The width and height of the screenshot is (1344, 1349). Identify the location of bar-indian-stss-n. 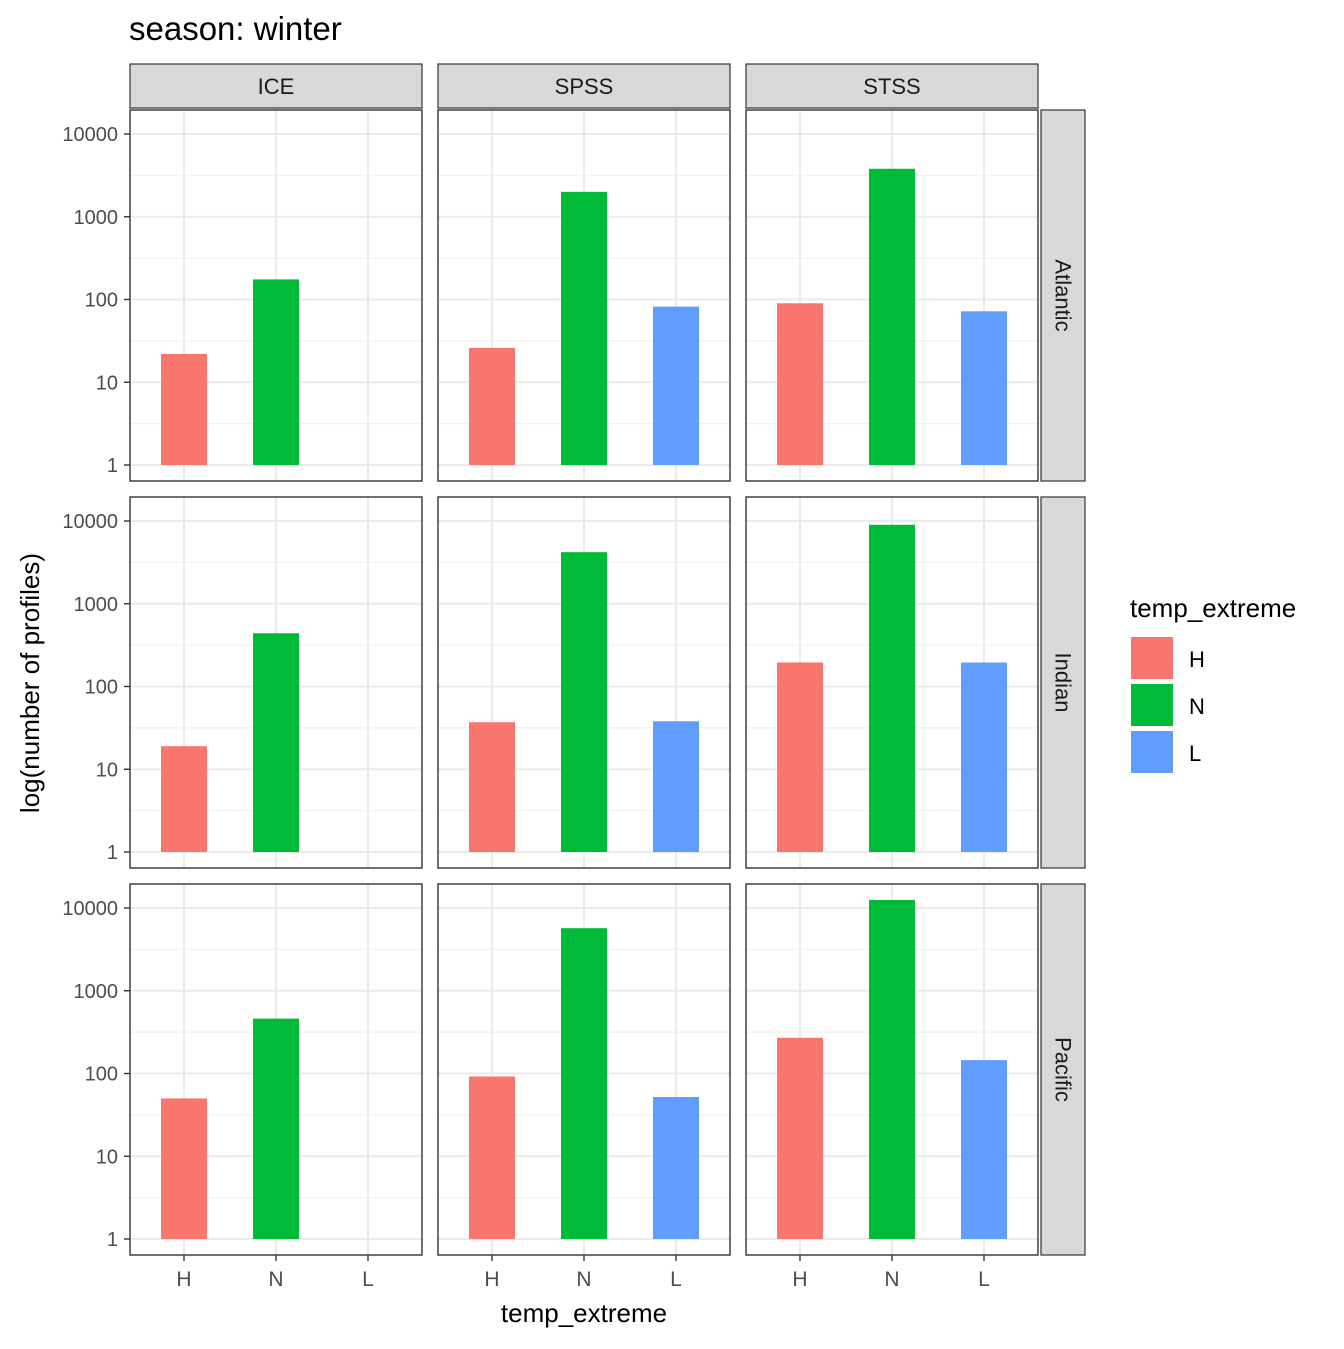
(892, 688).